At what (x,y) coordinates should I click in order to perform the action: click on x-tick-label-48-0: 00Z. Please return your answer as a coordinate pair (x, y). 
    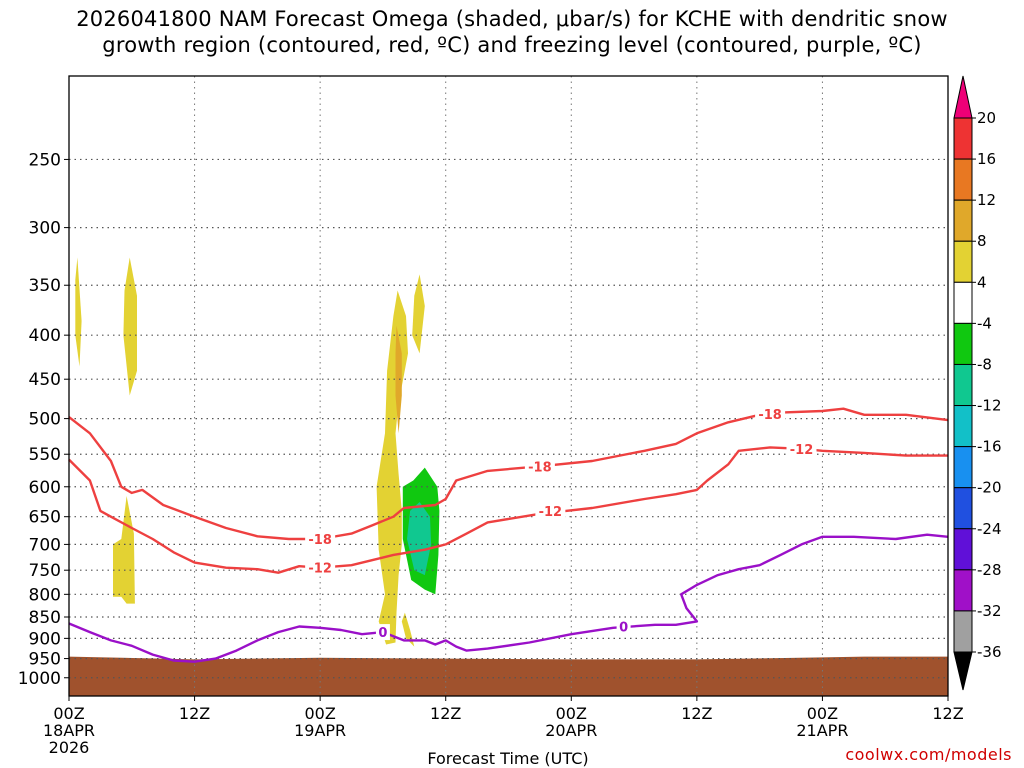
    Looking at the image, I should click on (571, 713).